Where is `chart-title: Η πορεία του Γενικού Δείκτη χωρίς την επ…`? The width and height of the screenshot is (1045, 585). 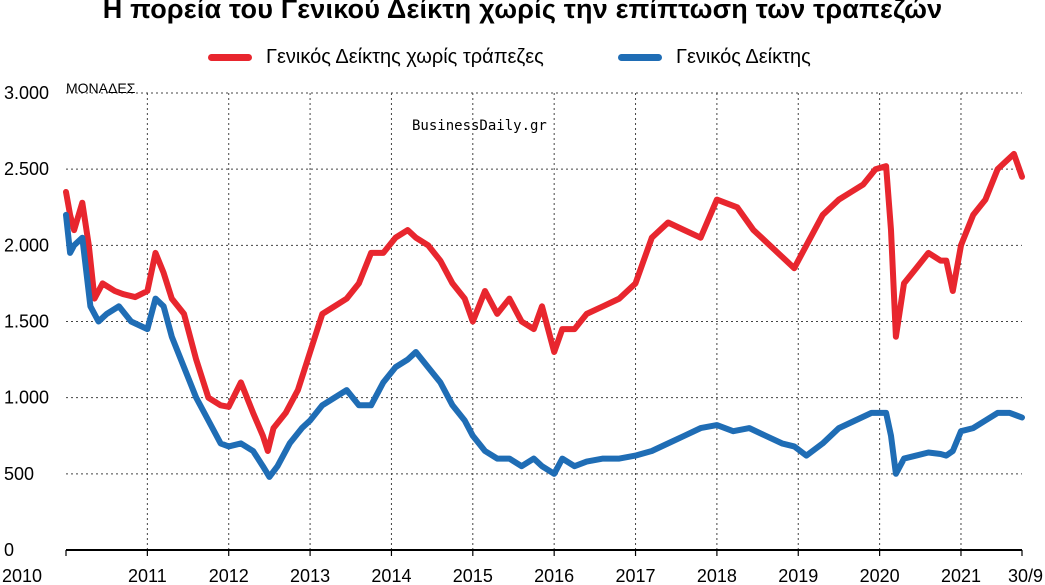
chart-title: Η πορεία του Γενικού Δείκτη χωρίς την επ… is located at coordinates (522, 12).